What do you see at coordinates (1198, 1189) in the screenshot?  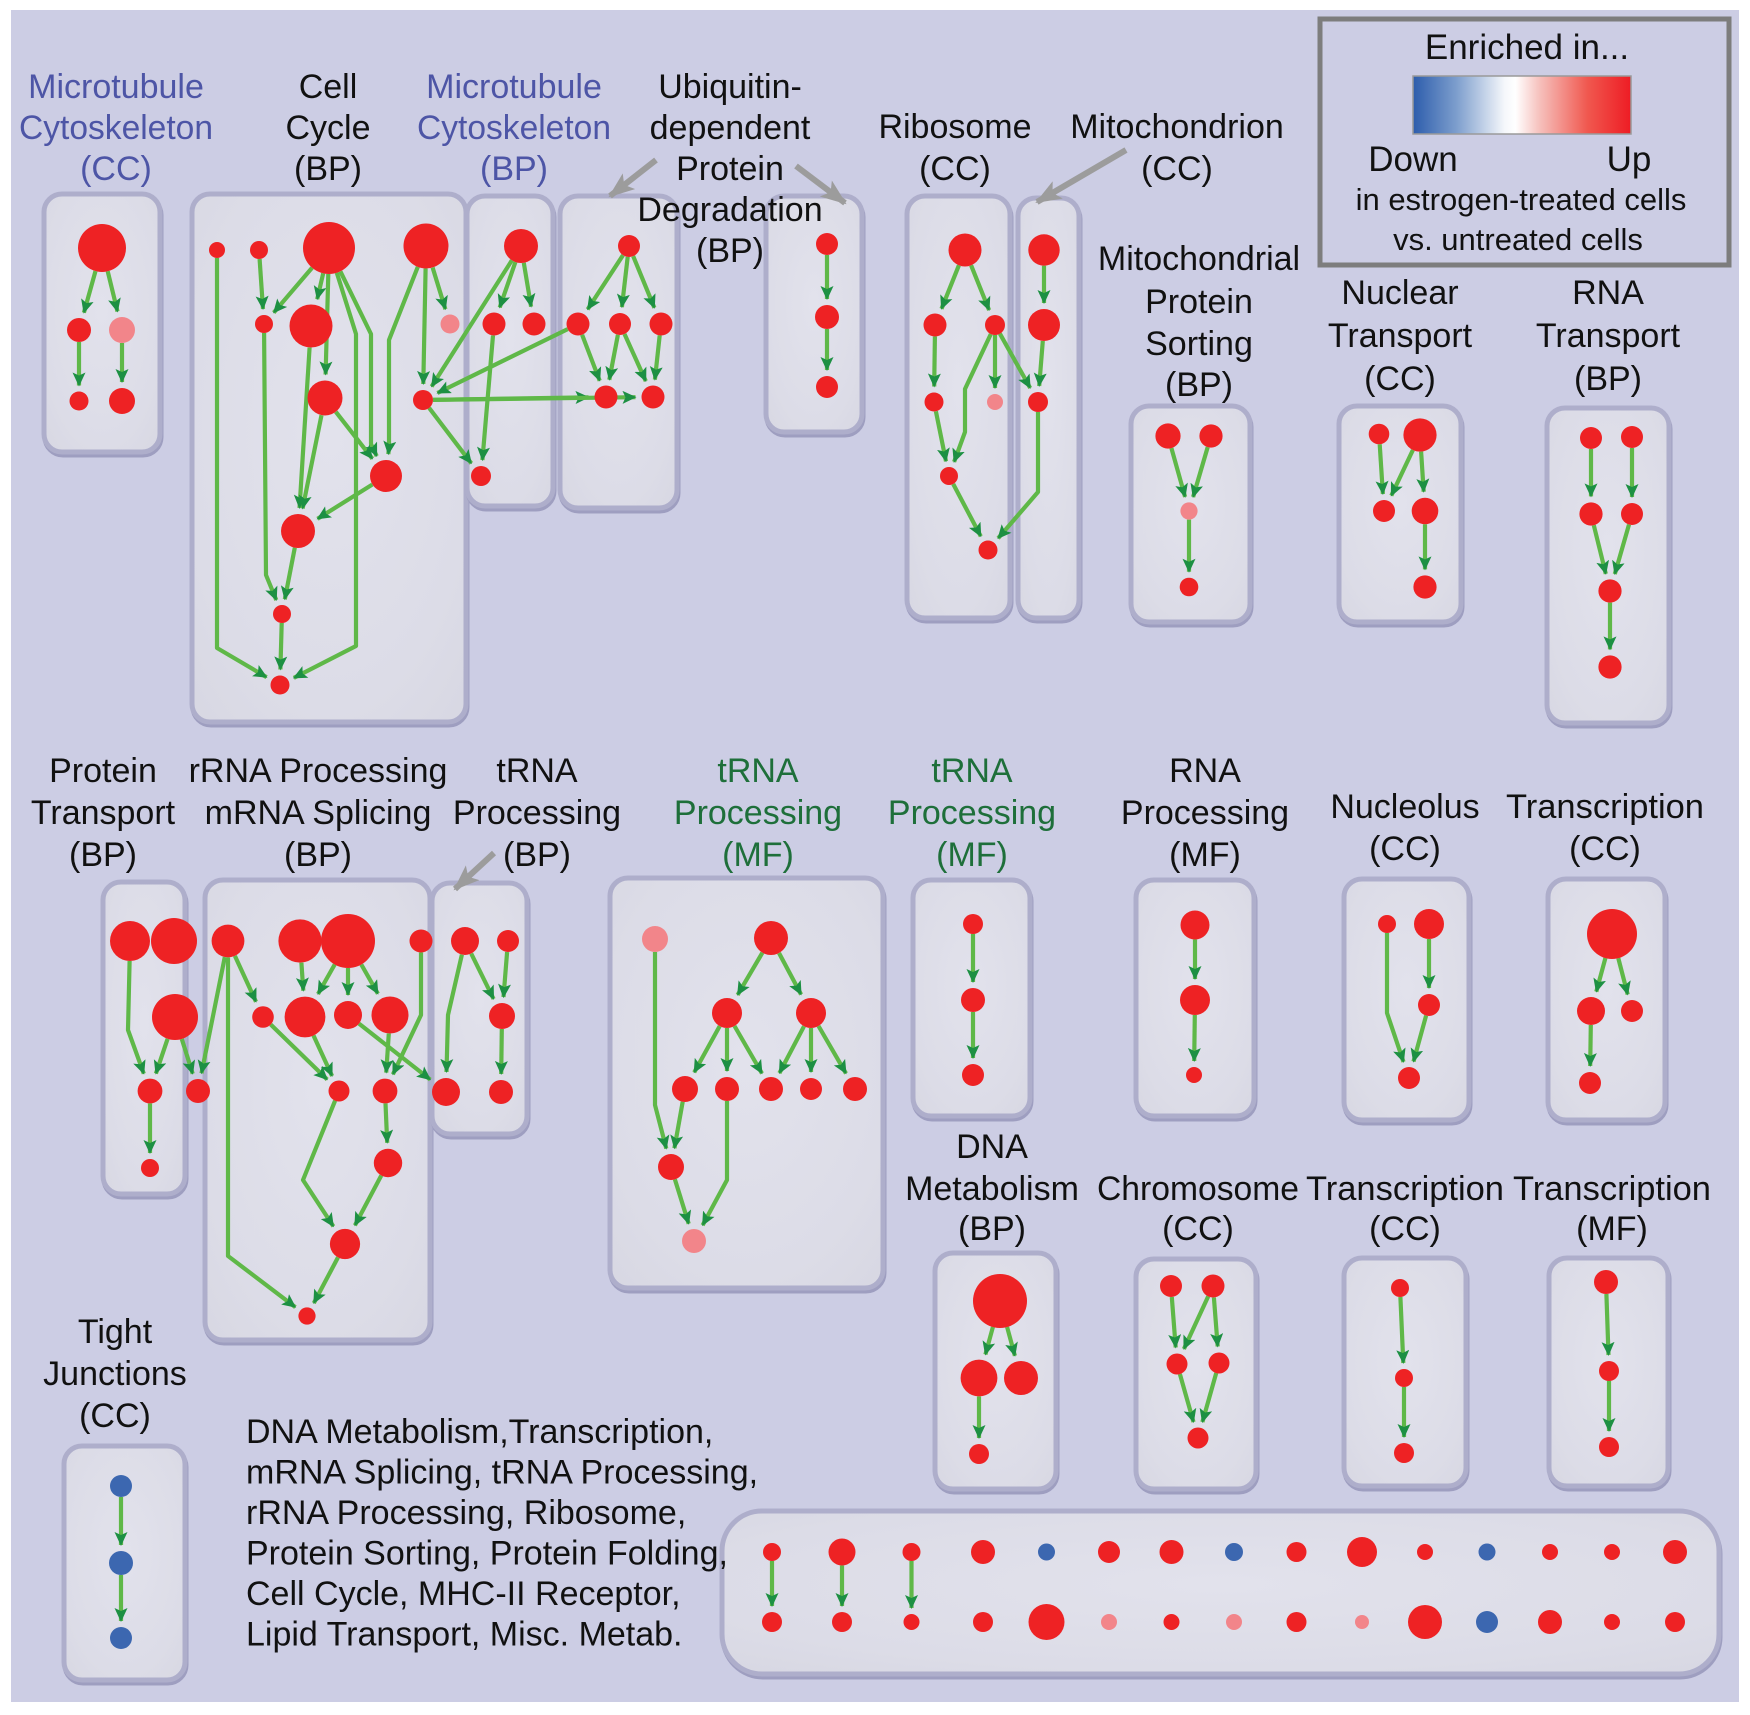 I see `svg-text: Chromosome` at bounding box center [1198, 1189].